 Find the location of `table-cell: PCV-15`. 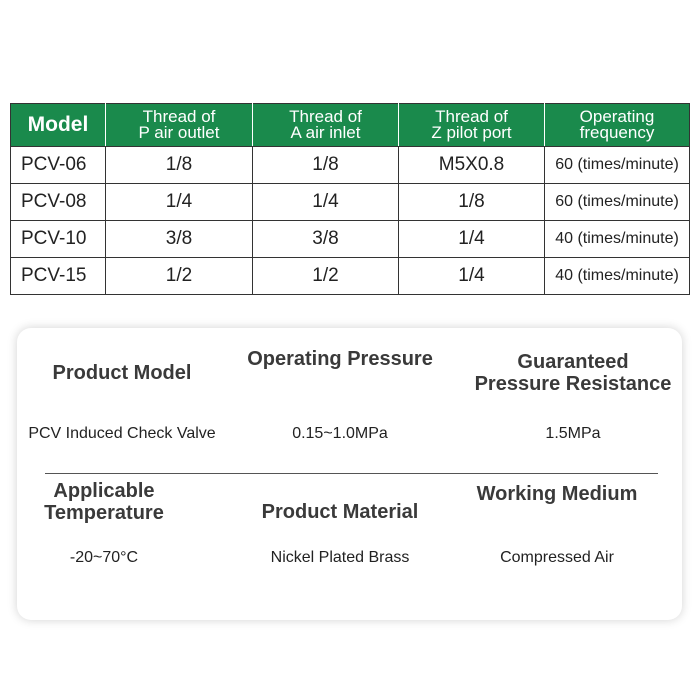

table-cell: PCV-15 is located at coordinates (58, 276).